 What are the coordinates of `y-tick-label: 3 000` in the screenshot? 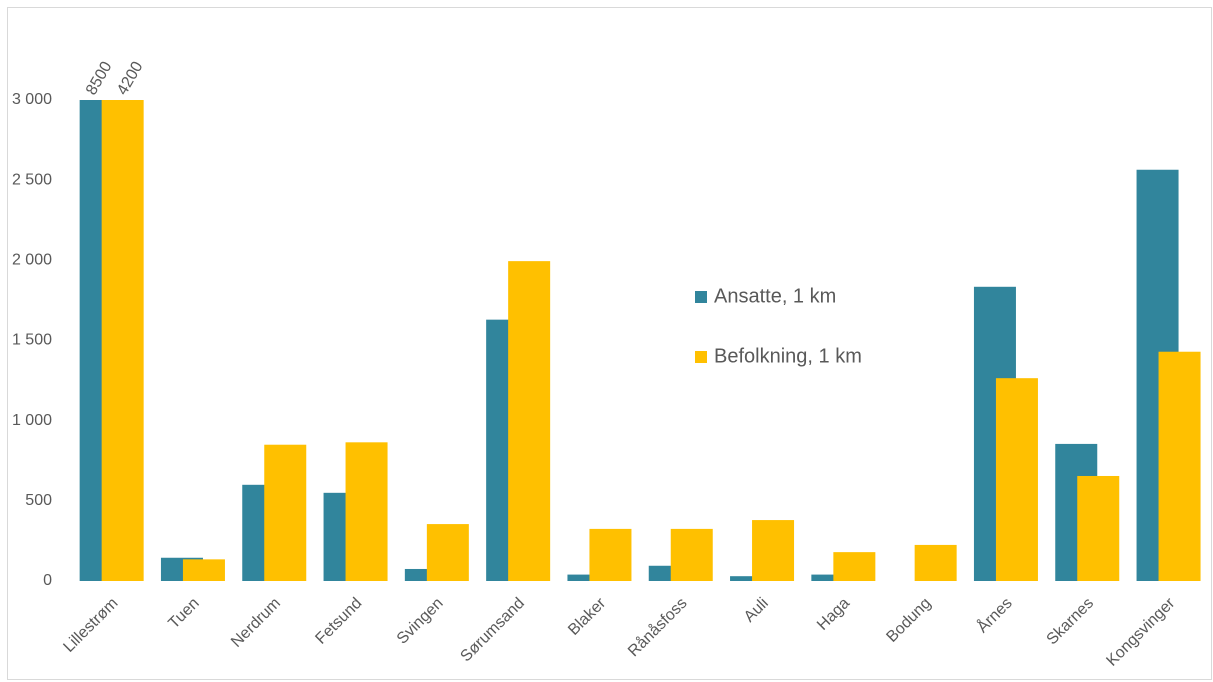 It's located at (32, 99).